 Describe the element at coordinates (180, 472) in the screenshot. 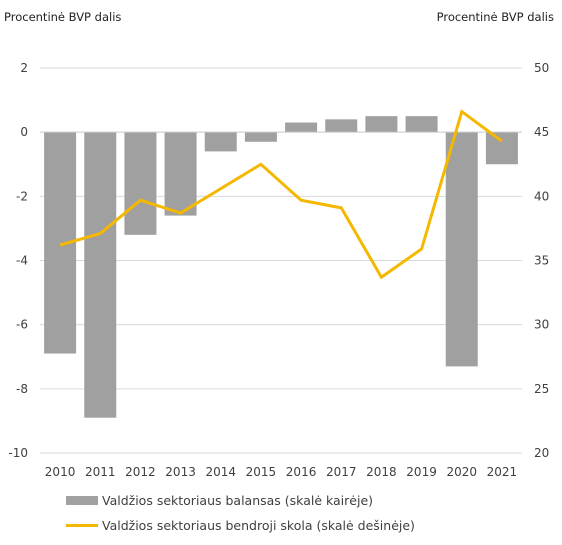

I see `x-axis-tick-label: 2013` at that location.